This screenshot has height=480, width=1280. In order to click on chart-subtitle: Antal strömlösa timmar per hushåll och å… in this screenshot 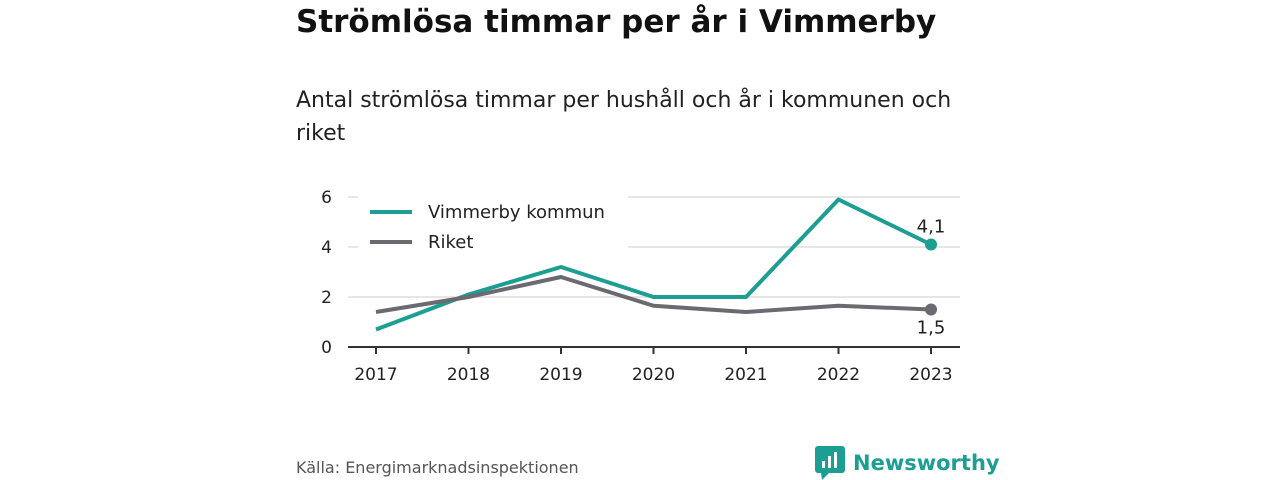, I will do `click(624, 117)`.